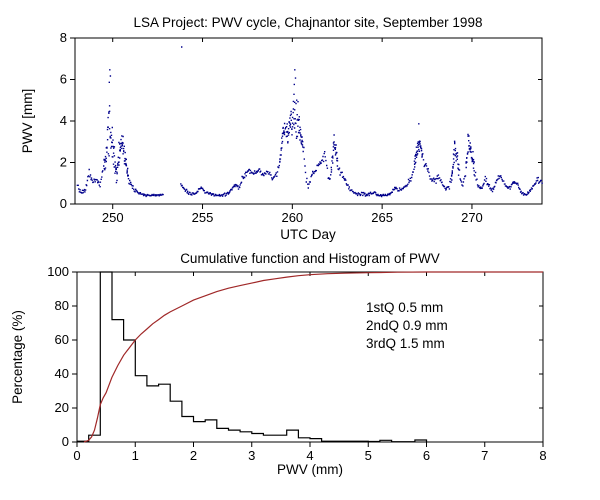 The width and height of the screenshot is (600, 500). I want to click on y-tick-label: 6, so click(63, 79).